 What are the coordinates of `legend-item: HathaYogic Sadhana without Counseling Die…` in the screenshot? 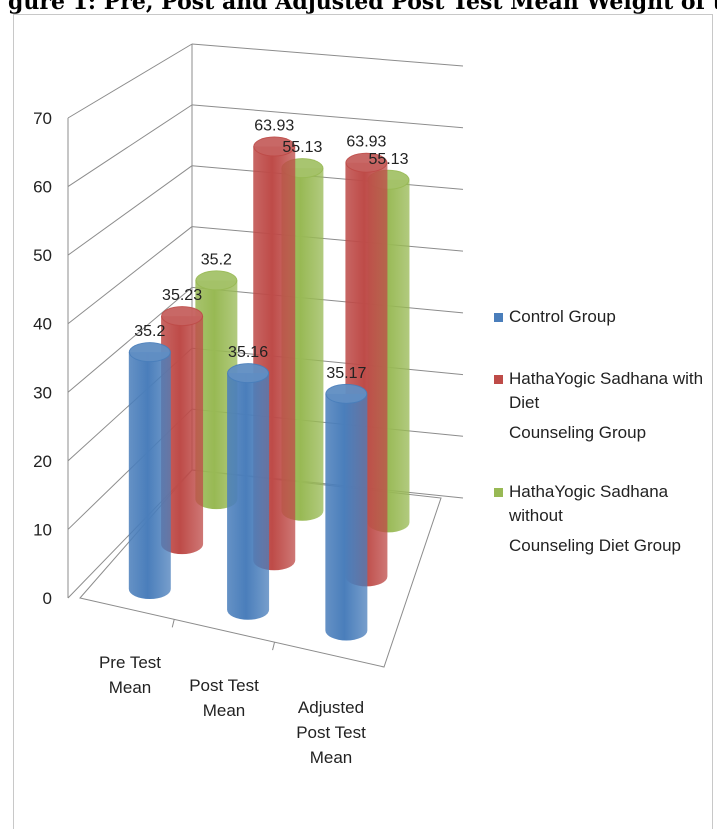 It's located at (605, 519).